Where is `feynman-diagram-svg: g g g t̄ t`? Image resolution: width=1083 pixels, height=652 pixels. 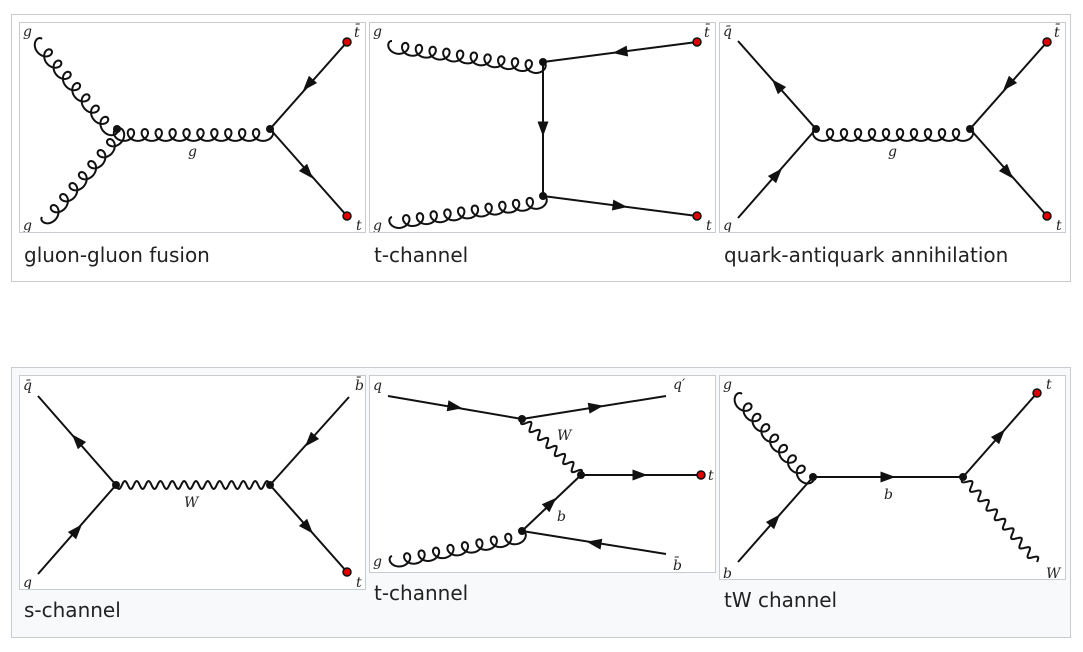 feynman-diagram-svg: g g g t̄ t is located at coordinates (192, 128).